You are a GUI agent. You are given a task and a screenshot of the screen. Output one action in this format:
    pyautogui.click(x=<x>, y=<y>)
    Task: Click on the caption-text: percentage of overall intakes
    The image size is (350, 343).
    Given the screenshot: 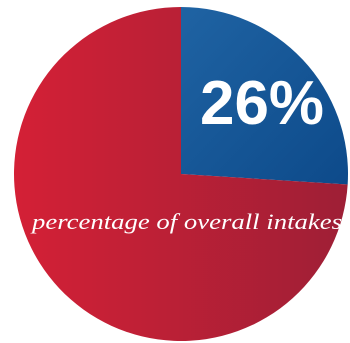 What is the action you would take?
    pyautogui.click(x=186, y=221)
    